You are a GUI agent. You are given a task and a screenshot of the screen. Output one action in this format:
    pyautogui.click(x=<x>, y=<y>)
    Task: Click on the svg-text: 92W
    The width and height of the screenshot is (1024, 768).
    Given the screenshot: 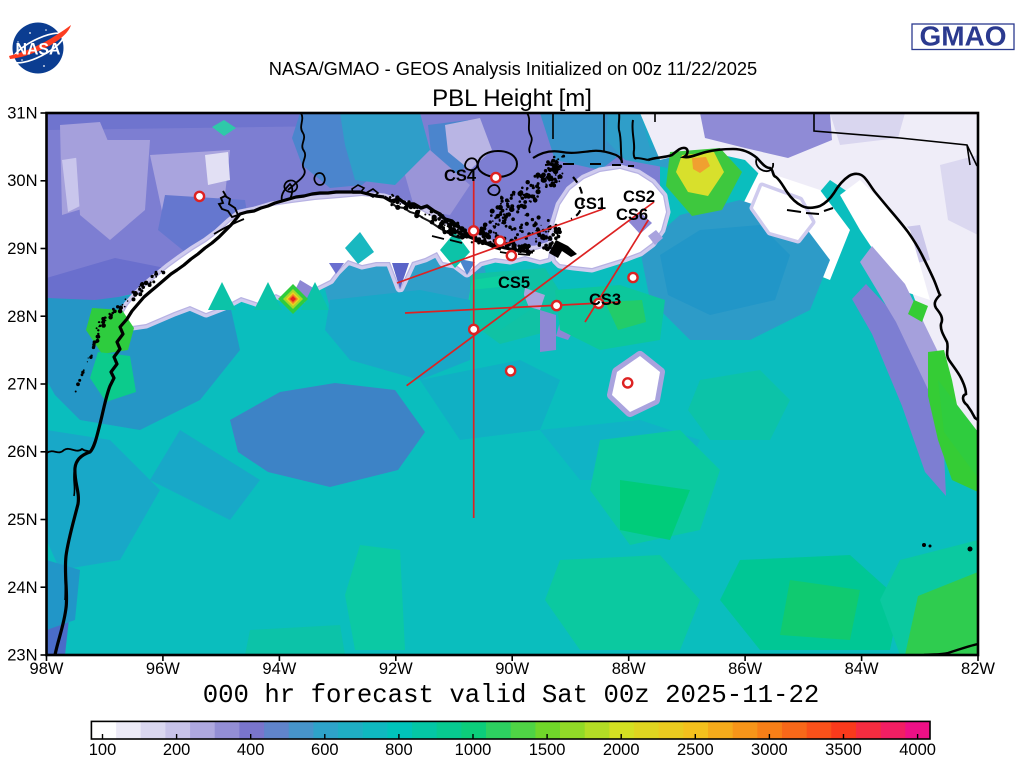 What is the action you would take?
    pyautogui.click(x=396, y=669)
    